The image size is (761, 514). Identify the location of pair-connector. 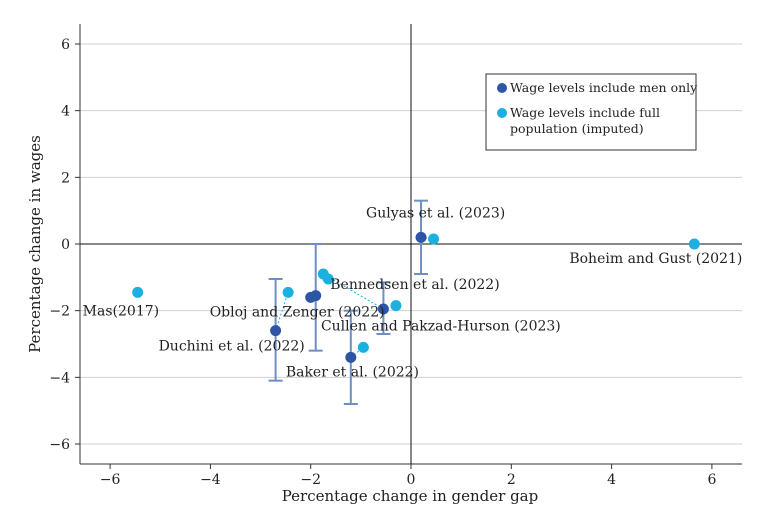
(282, 311).